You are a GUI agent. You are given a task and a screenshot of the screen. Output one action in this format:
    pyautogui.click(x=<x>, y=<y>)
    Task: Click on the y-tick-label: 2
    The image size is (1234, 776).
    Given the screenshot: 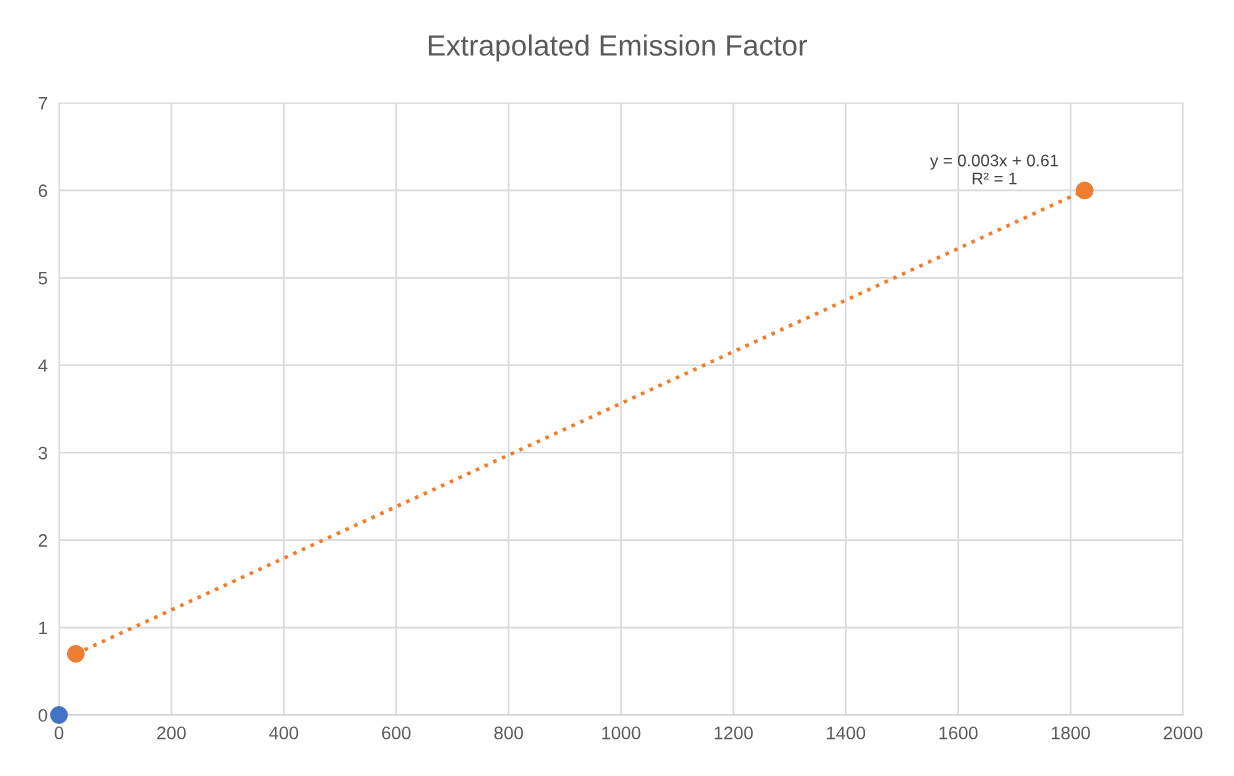 What is the action you would take?
    pyautogui.click(x=42, y=540)
    